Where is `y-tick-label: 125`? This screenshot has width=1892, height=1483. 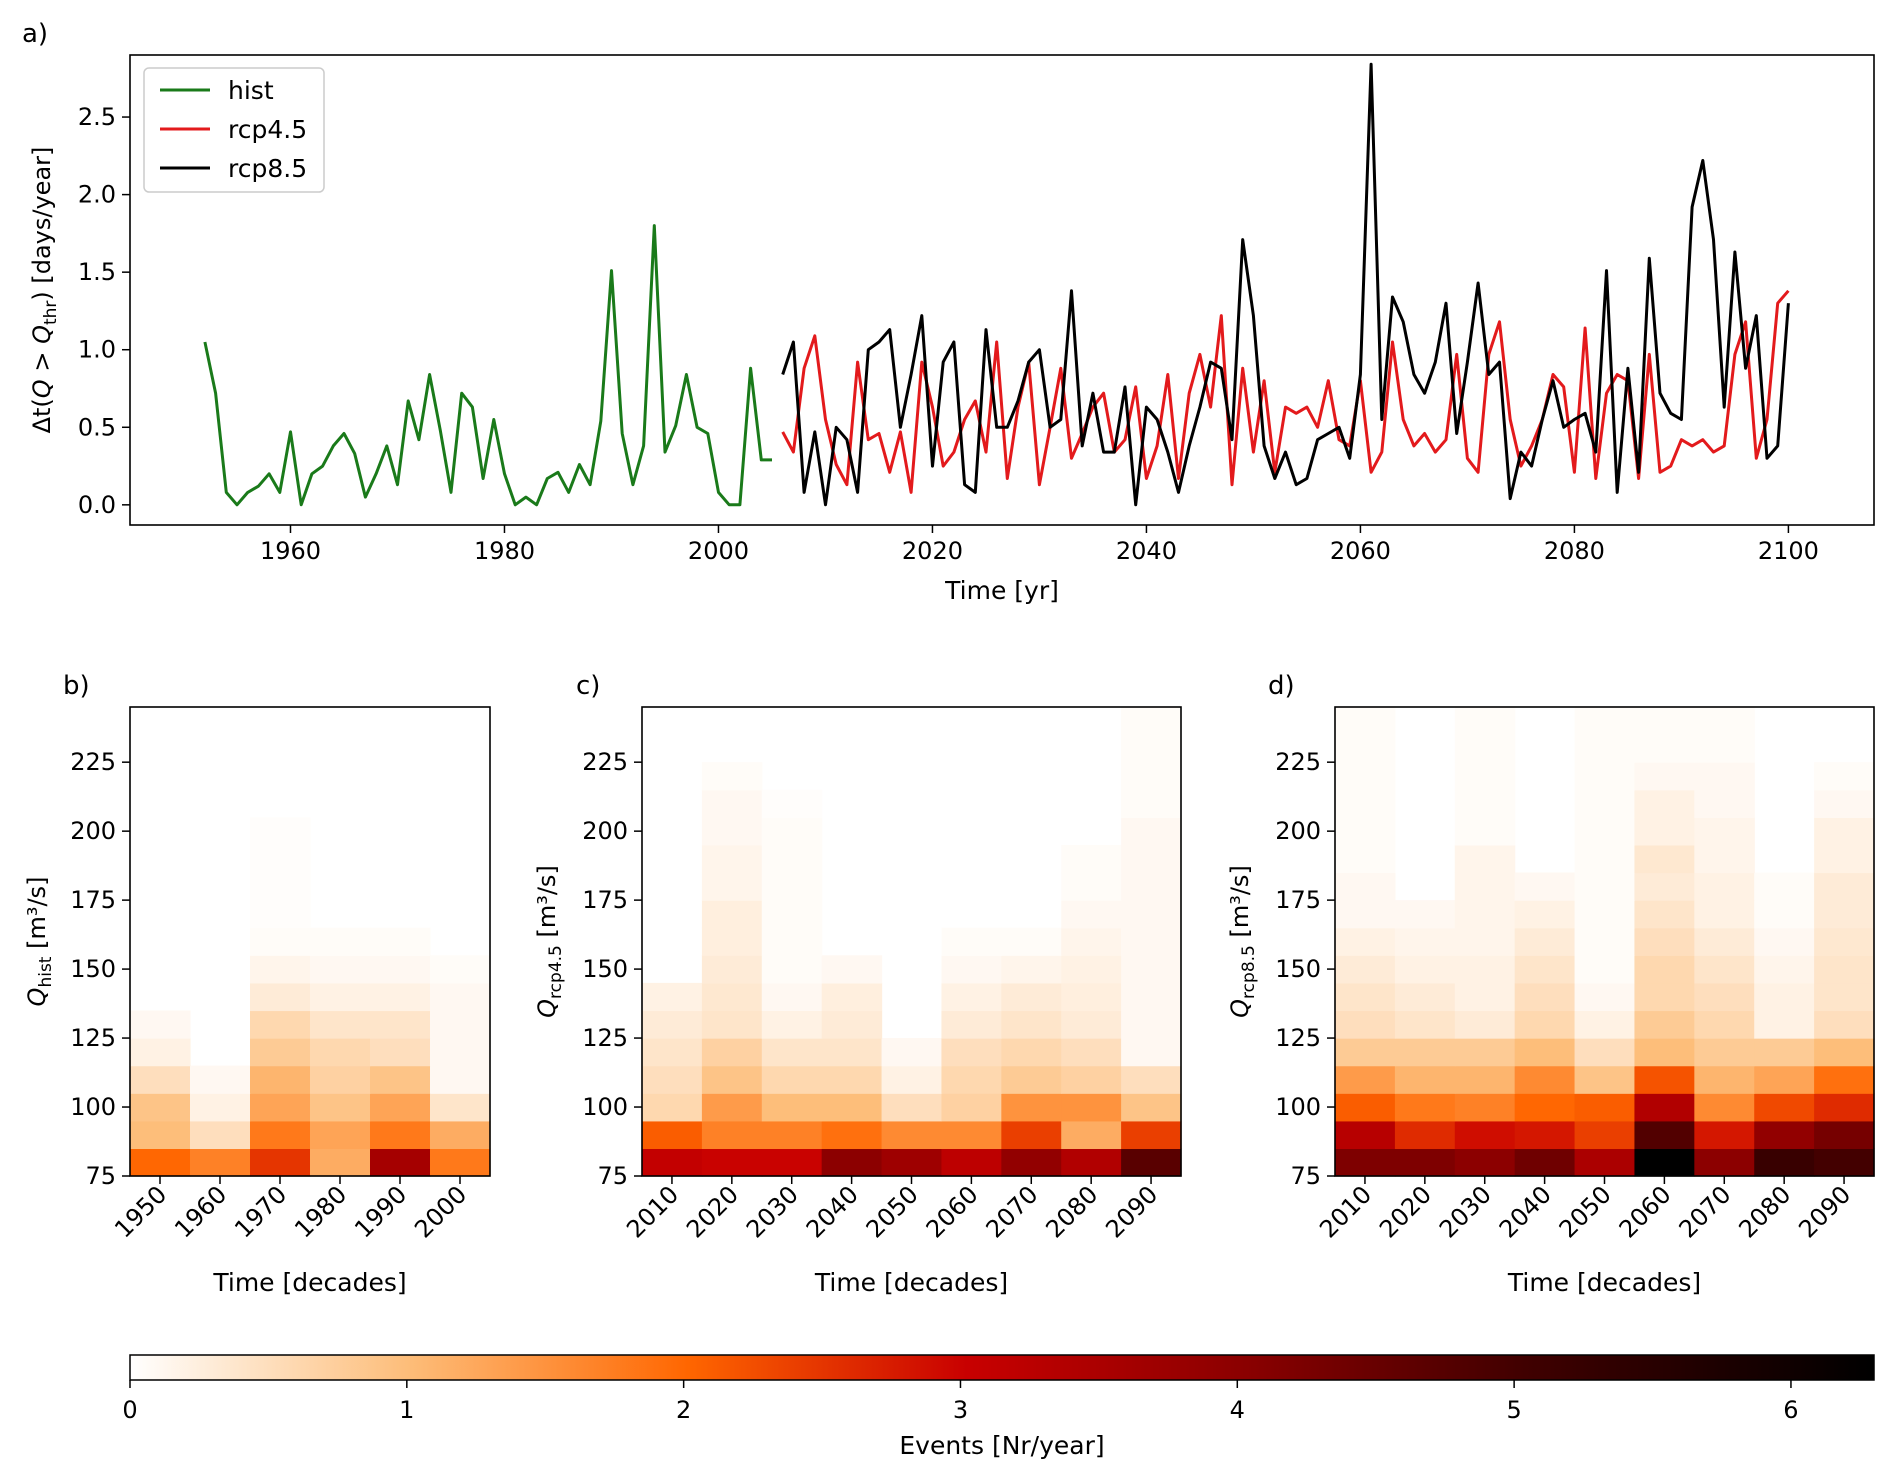
y-tick-label: 125 is located at coordinates (605, 1038).